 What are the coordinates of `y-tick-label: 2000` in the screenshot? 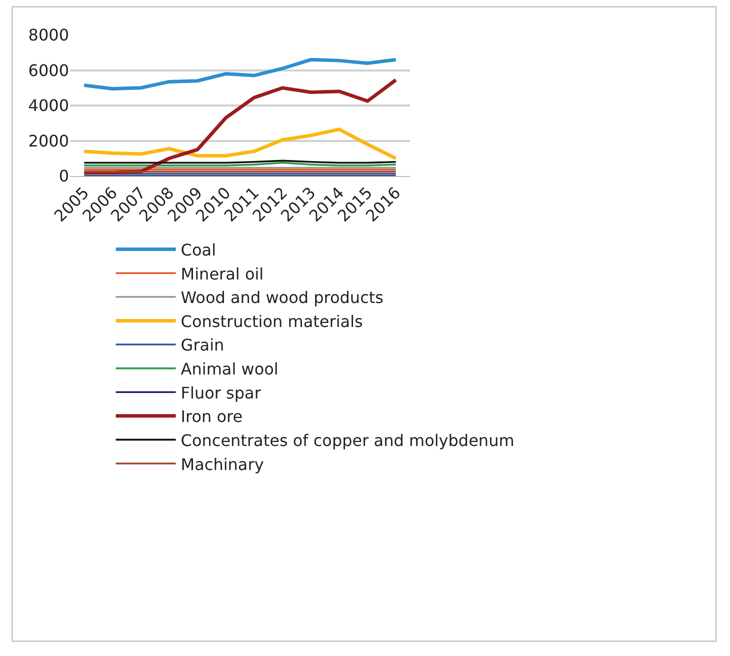 It's located at (48, 140).